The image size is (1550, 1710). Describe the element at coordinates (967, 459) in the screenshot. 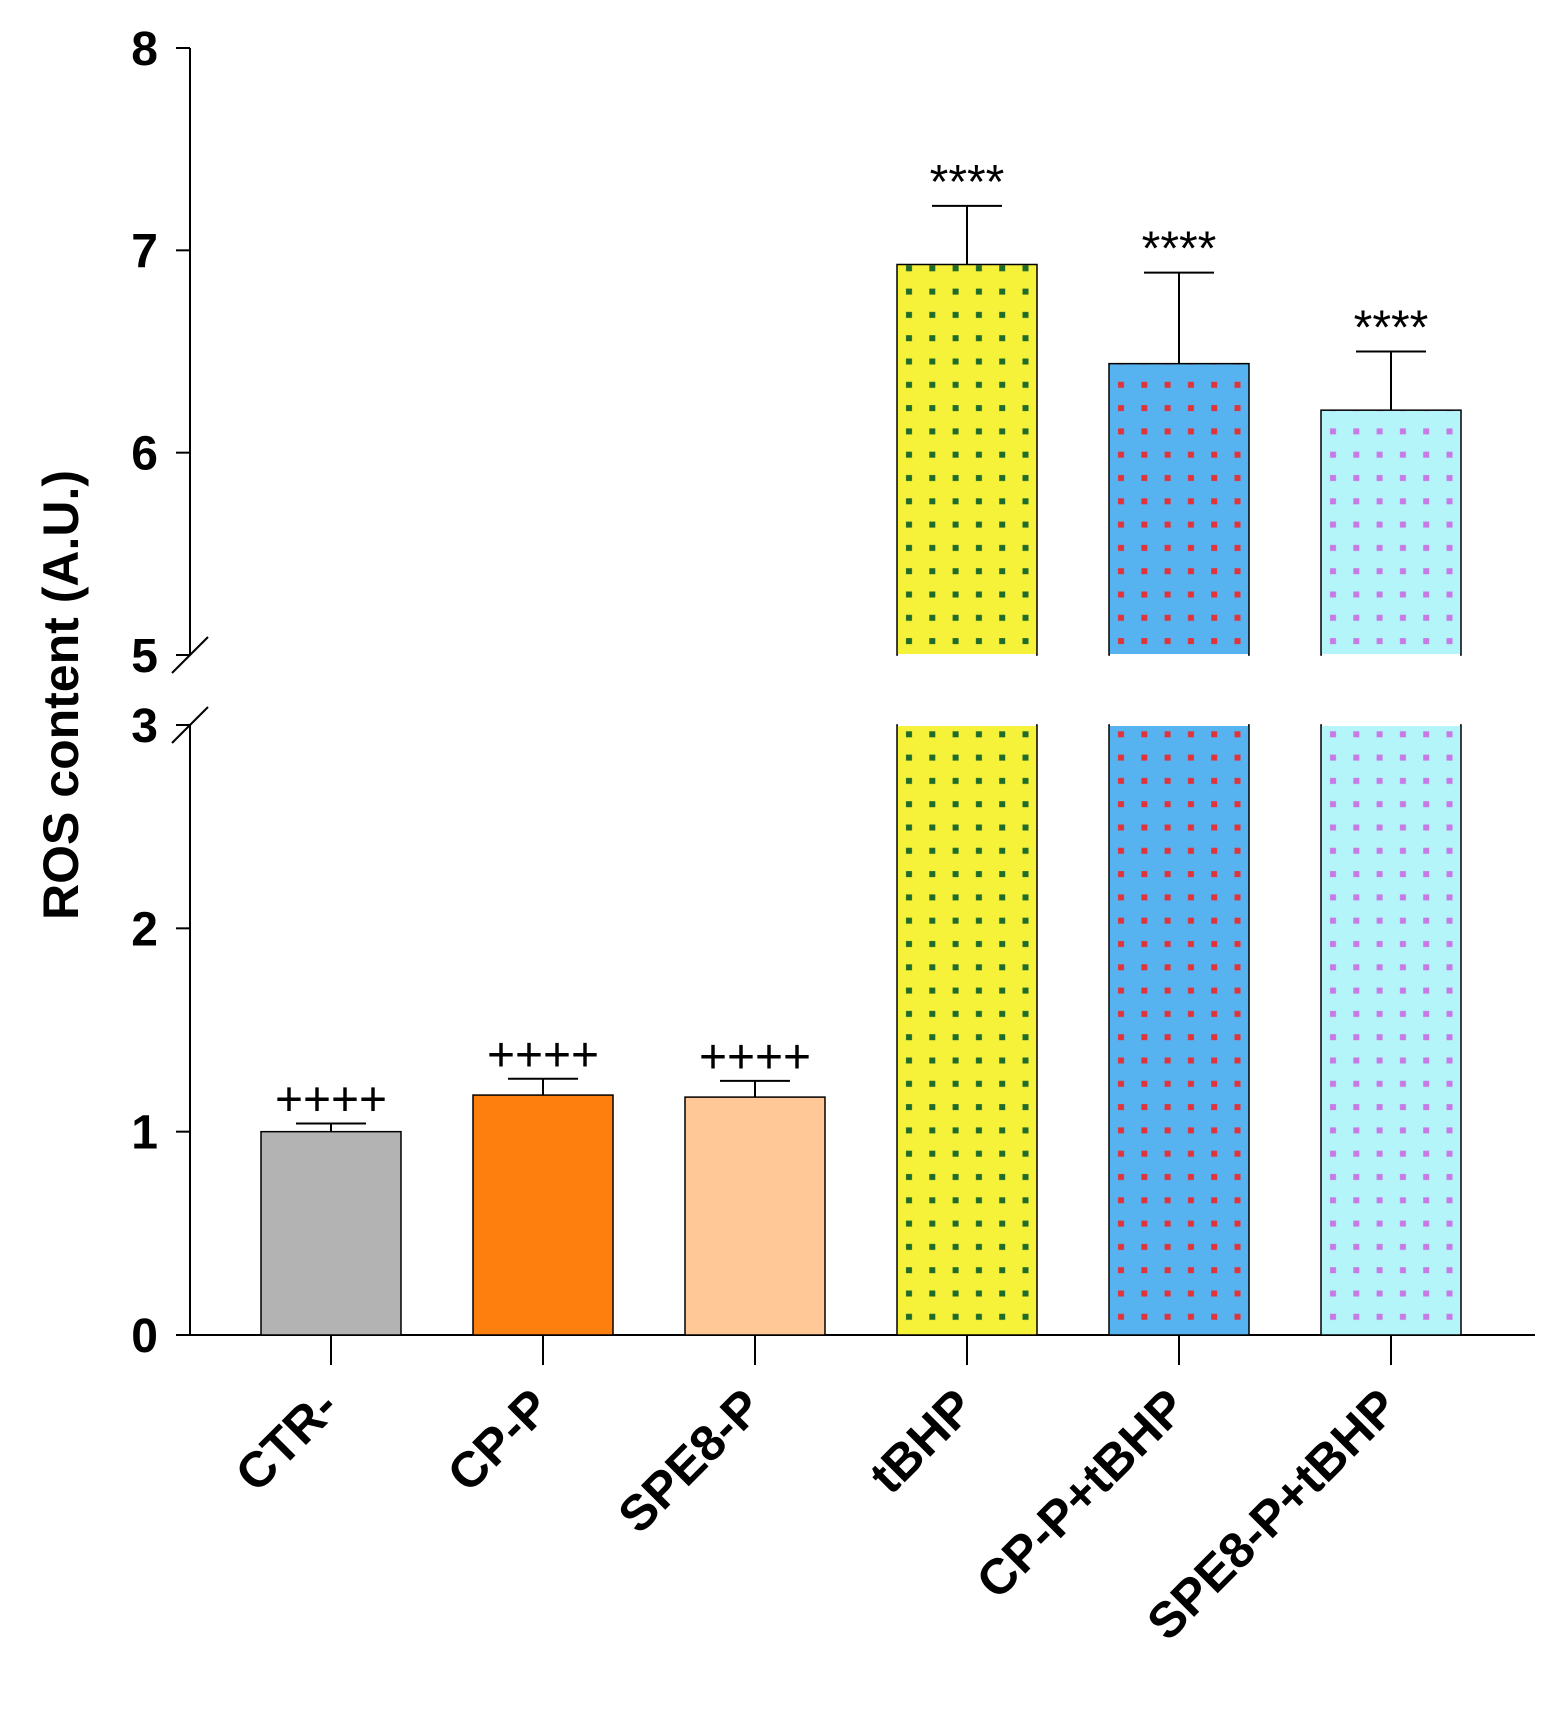

I see `bar-tBHP-upper` at that location.